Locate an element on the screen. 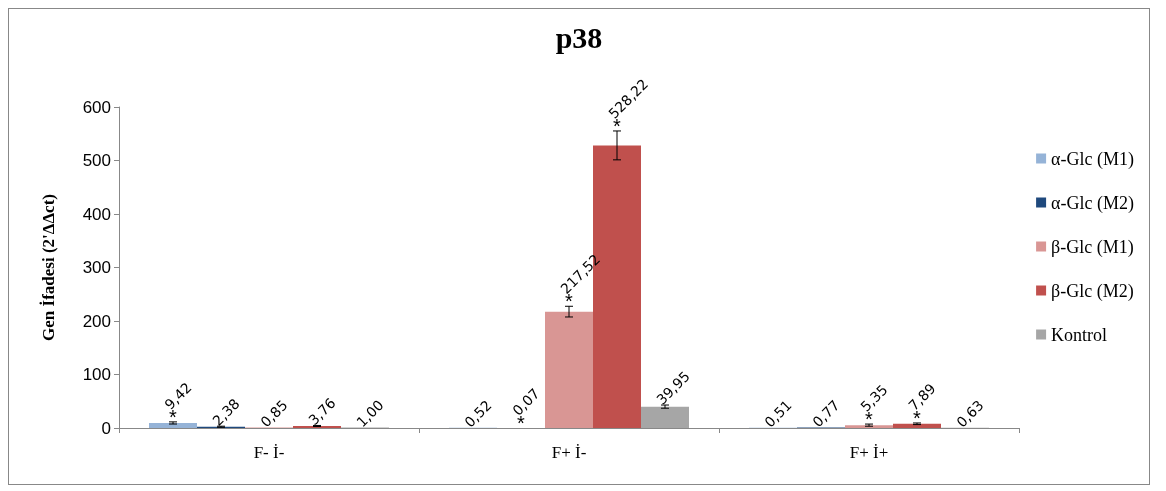 This screenshot has width=1166, height=491. y-axis-title: Gen İfadesi (2'ΔΔct) is located at coordinates (48, 267).